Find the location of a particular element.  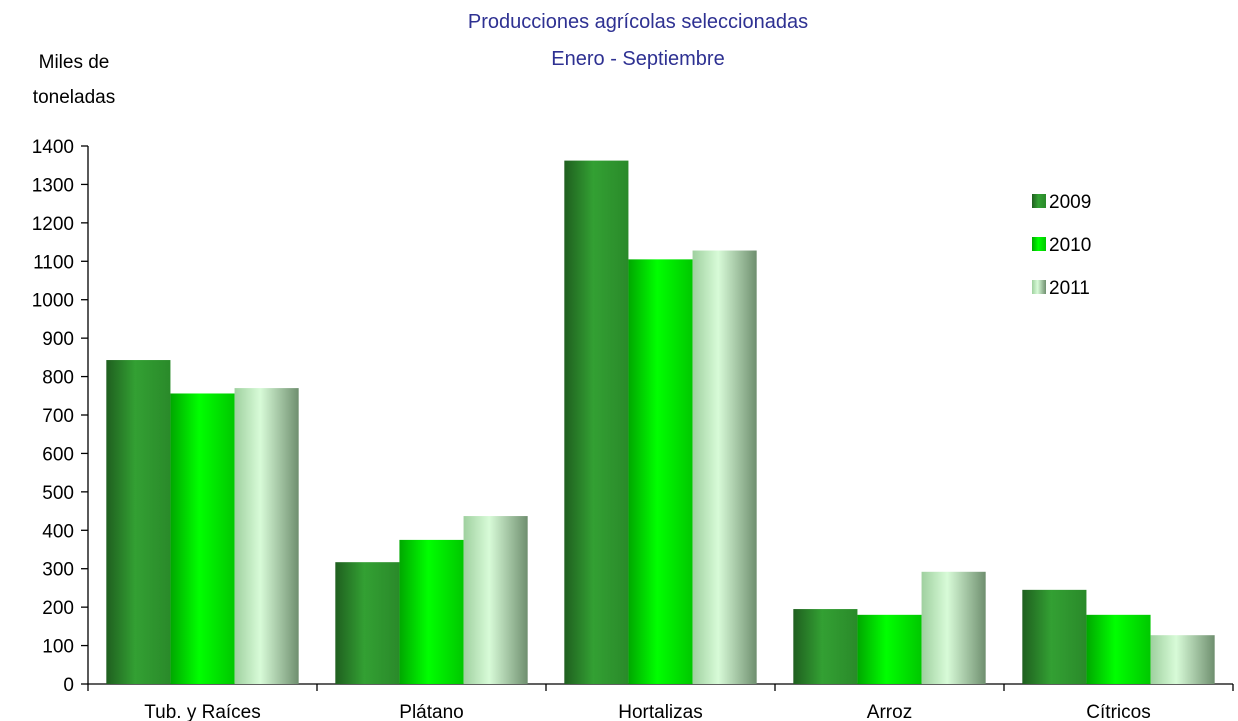

chart-title: Producciones agrícolas seleccionadas is located at coordinates (638, 22).